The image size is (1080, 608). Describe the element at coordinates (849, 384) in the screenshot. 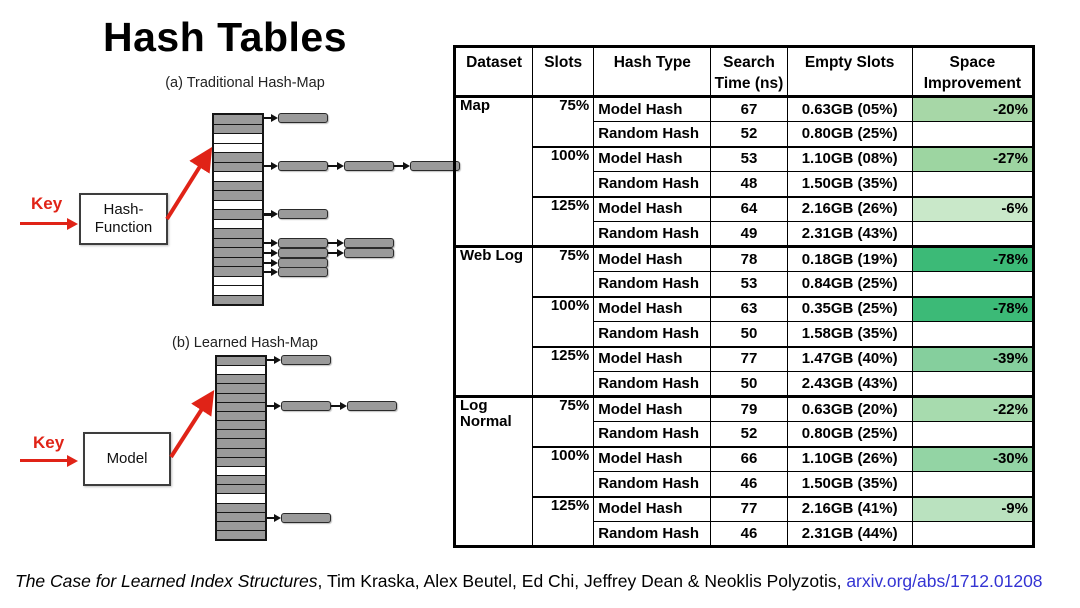

I see `cell-empty-slots: 2.43GB (43%)` at that location.